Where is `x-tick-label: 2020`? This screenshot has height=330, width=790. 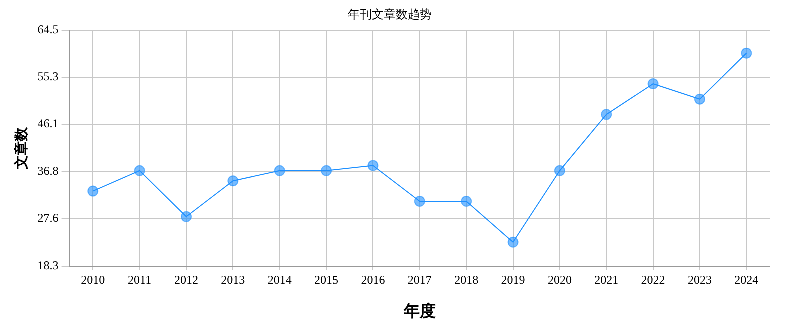 x-tick-label: 2020 is located at coordinates (560, 279).